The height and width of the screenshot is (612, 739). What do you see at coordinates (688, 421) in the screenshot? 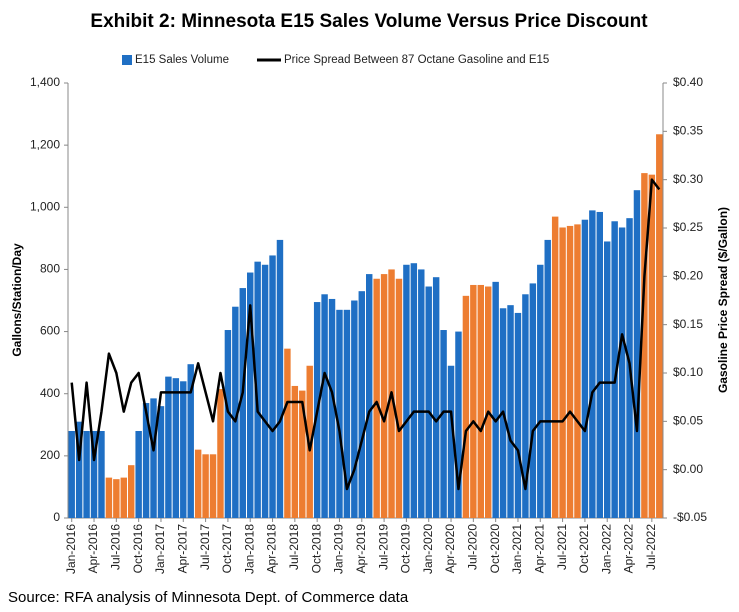
I see `y2-tick-label: $0.05` at bounding box center [688, 421].